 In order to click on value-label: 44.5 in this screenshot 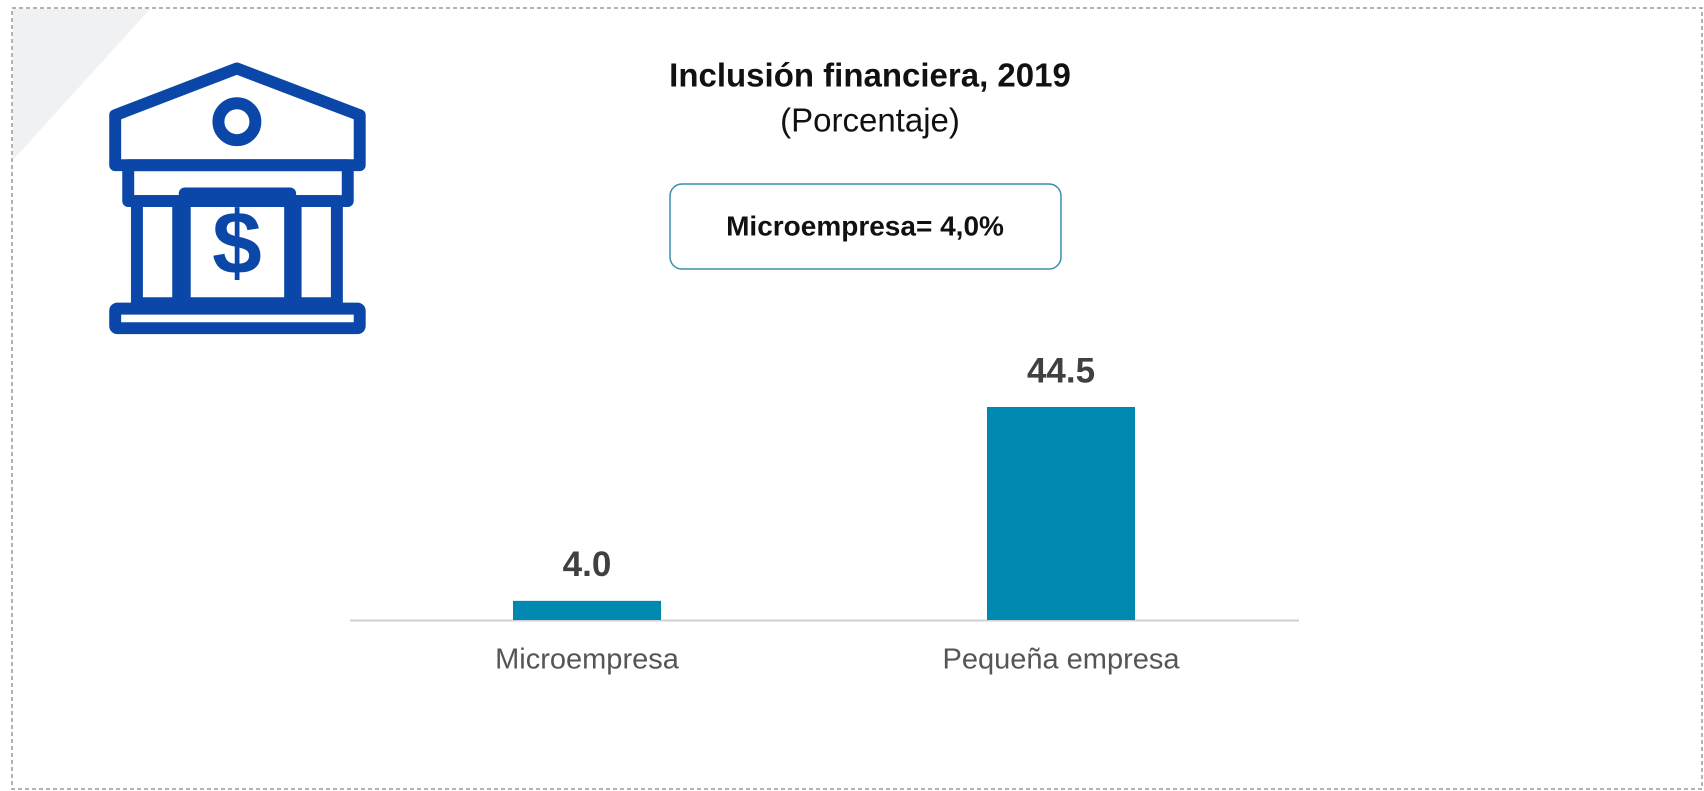, I will do `click(1061, 370)`.